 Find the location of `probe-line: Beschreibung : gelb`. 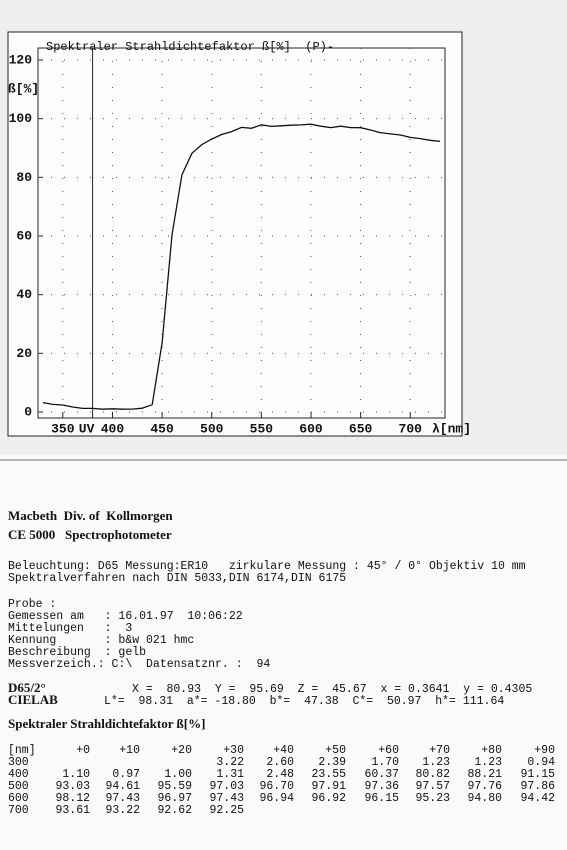

probe-line: Beschreibung : gelb is located at coordinates (77, 652).